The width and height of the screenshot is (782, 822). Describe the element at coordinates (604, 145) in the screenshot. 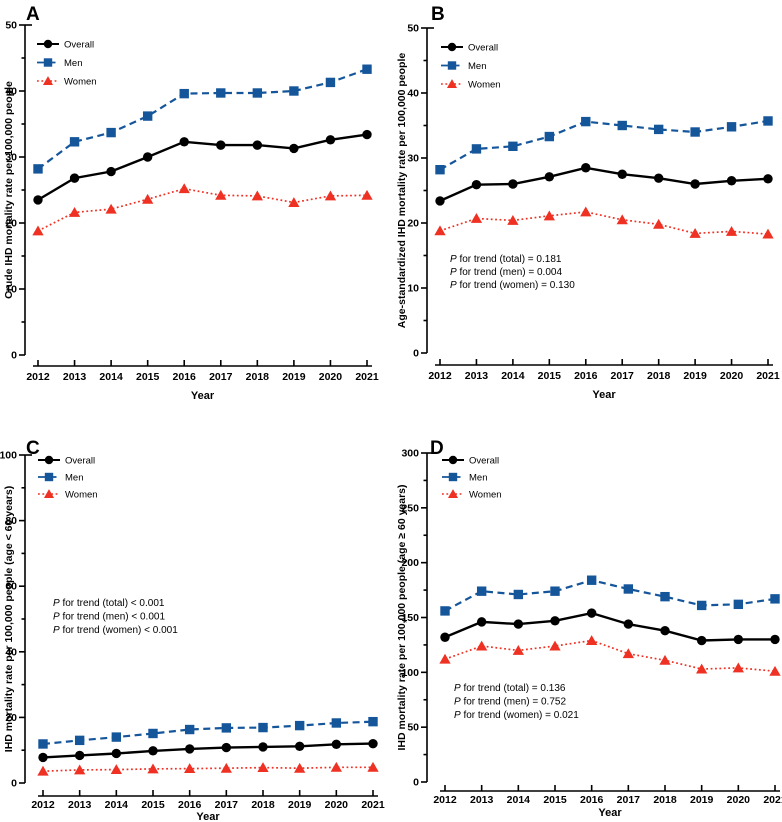

I see `series-men` at that location.